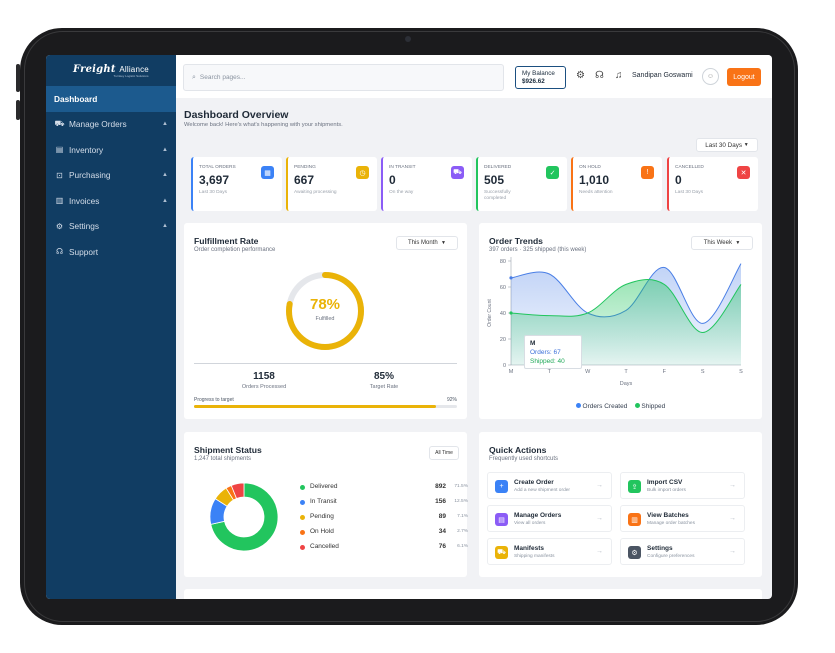 This screenshot has width=835, height=653. What do you see at coordinates (626, 384) in the screenshot?
I see `x-axis-label: Days` at bounding box center [626, 384].